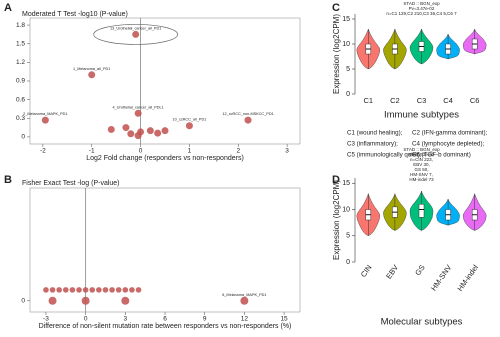 Image resolution: width=500 pixels, height=337 pixels. I want to click on panel-subtitle: n=CIN 223,, so click(421, 159).